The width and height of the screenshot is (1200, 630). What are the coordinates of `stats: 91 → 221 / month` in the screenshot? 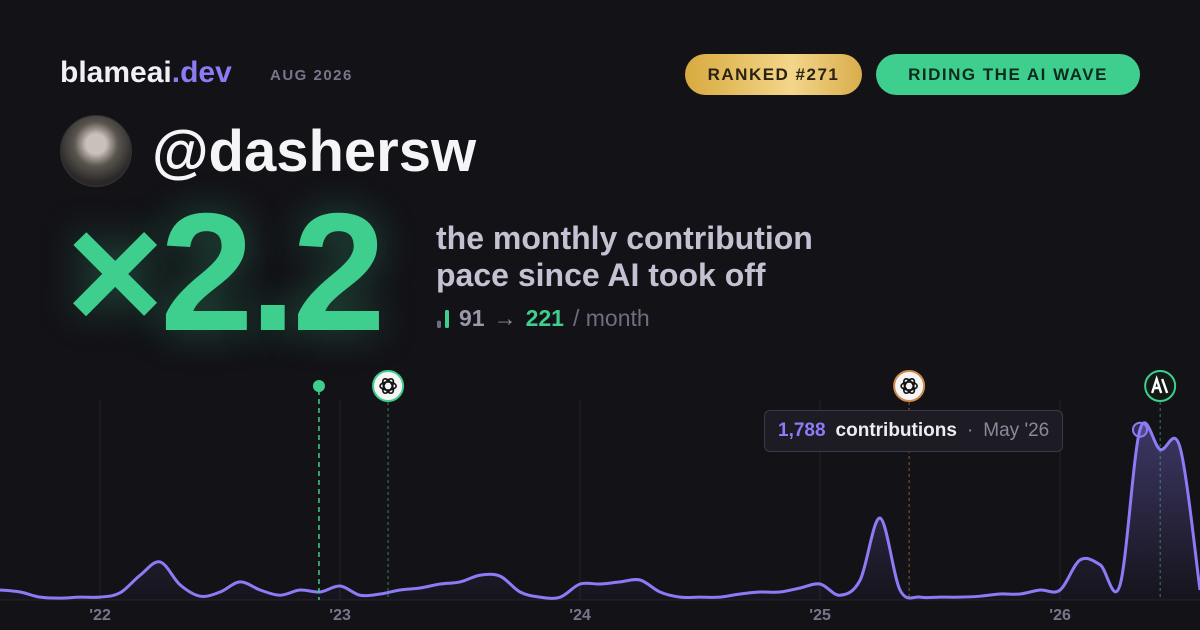 It's located at (543, 318).